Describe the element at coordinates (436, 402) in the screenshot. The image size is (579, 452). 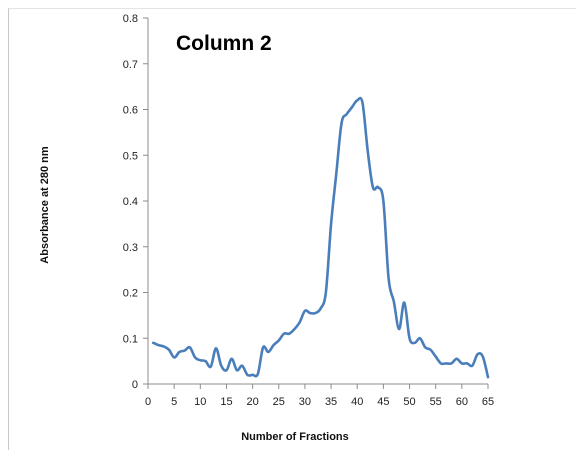
I see `x-tick-label: 55` at that location.